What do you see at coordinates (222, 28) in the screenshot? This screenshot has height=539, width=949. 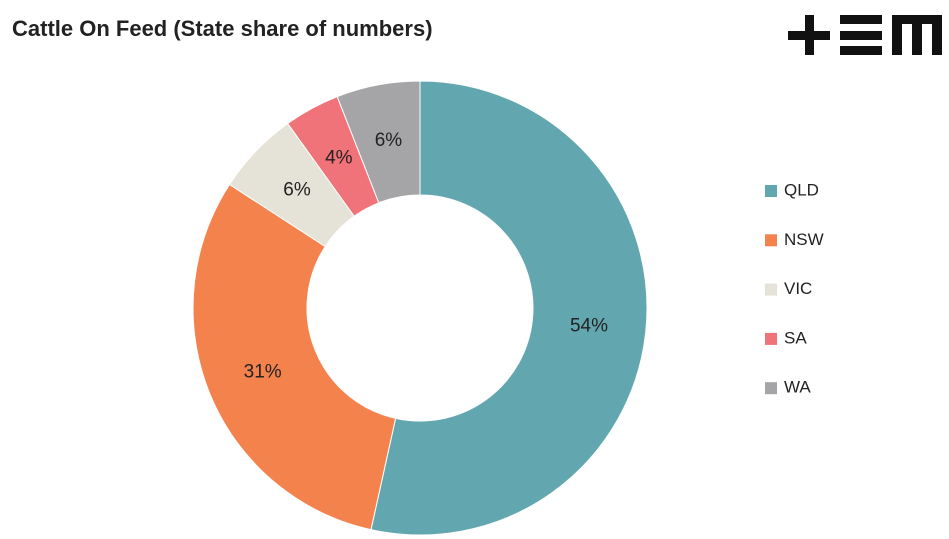 I see `chart-title: Cattle On Feed (State share of numbers)` at bounding box center [222, 28].